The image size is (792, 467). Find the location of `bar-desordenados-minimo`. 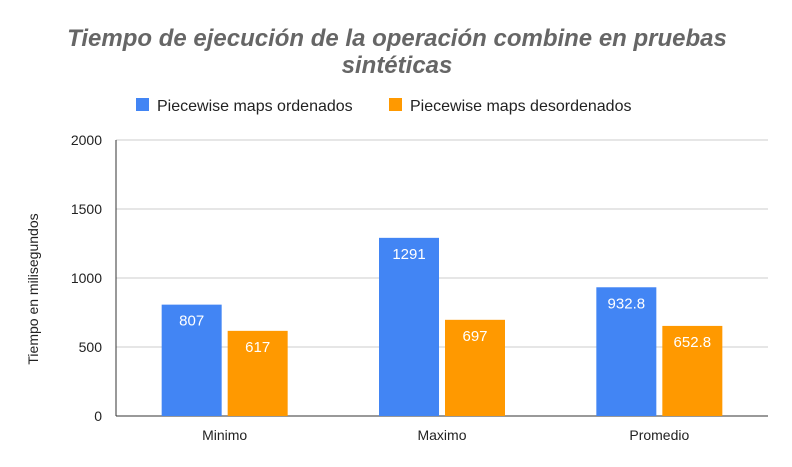

bar-desordenados-minimo is located at coordinates (257, 373).